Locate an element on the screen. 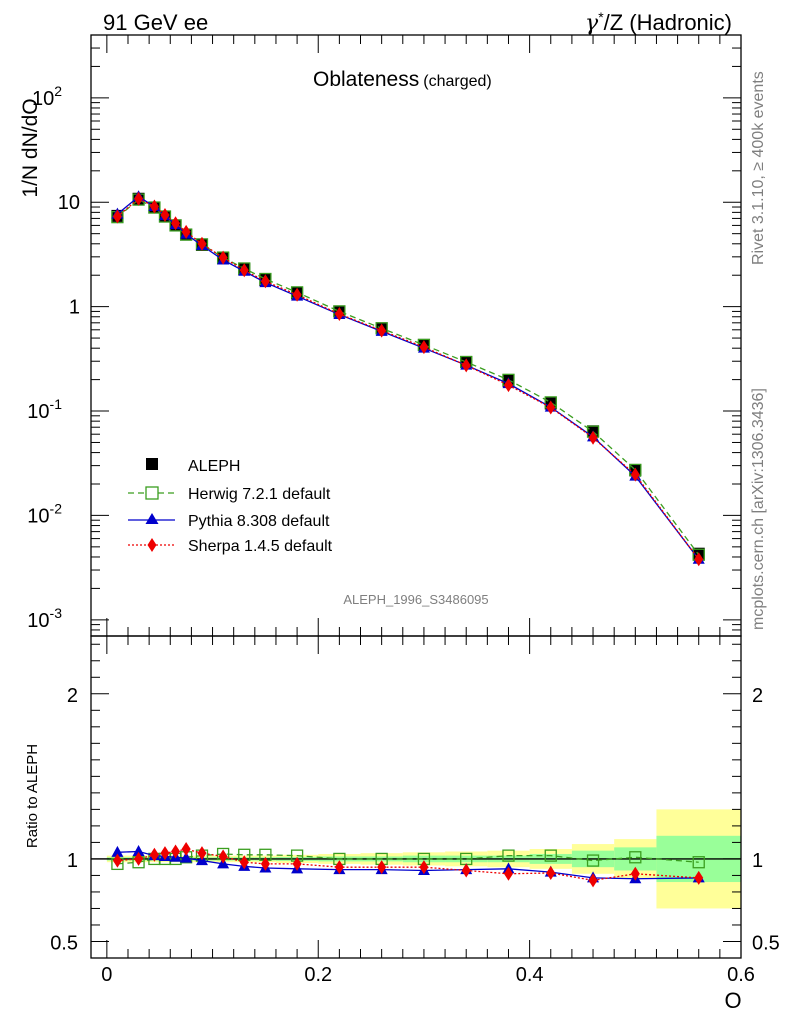 The width and height of the screenshot is (786, 1024). y-tick-label: 1 is located at coordinates (74, 308).